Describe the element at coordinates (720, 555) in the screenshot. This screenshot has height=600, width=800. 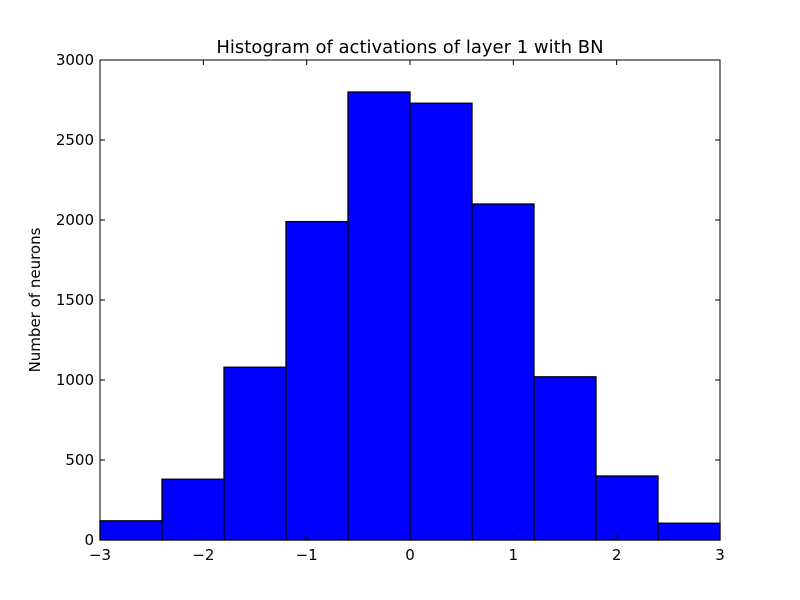
I see `x-tick-label: 3` at that location.